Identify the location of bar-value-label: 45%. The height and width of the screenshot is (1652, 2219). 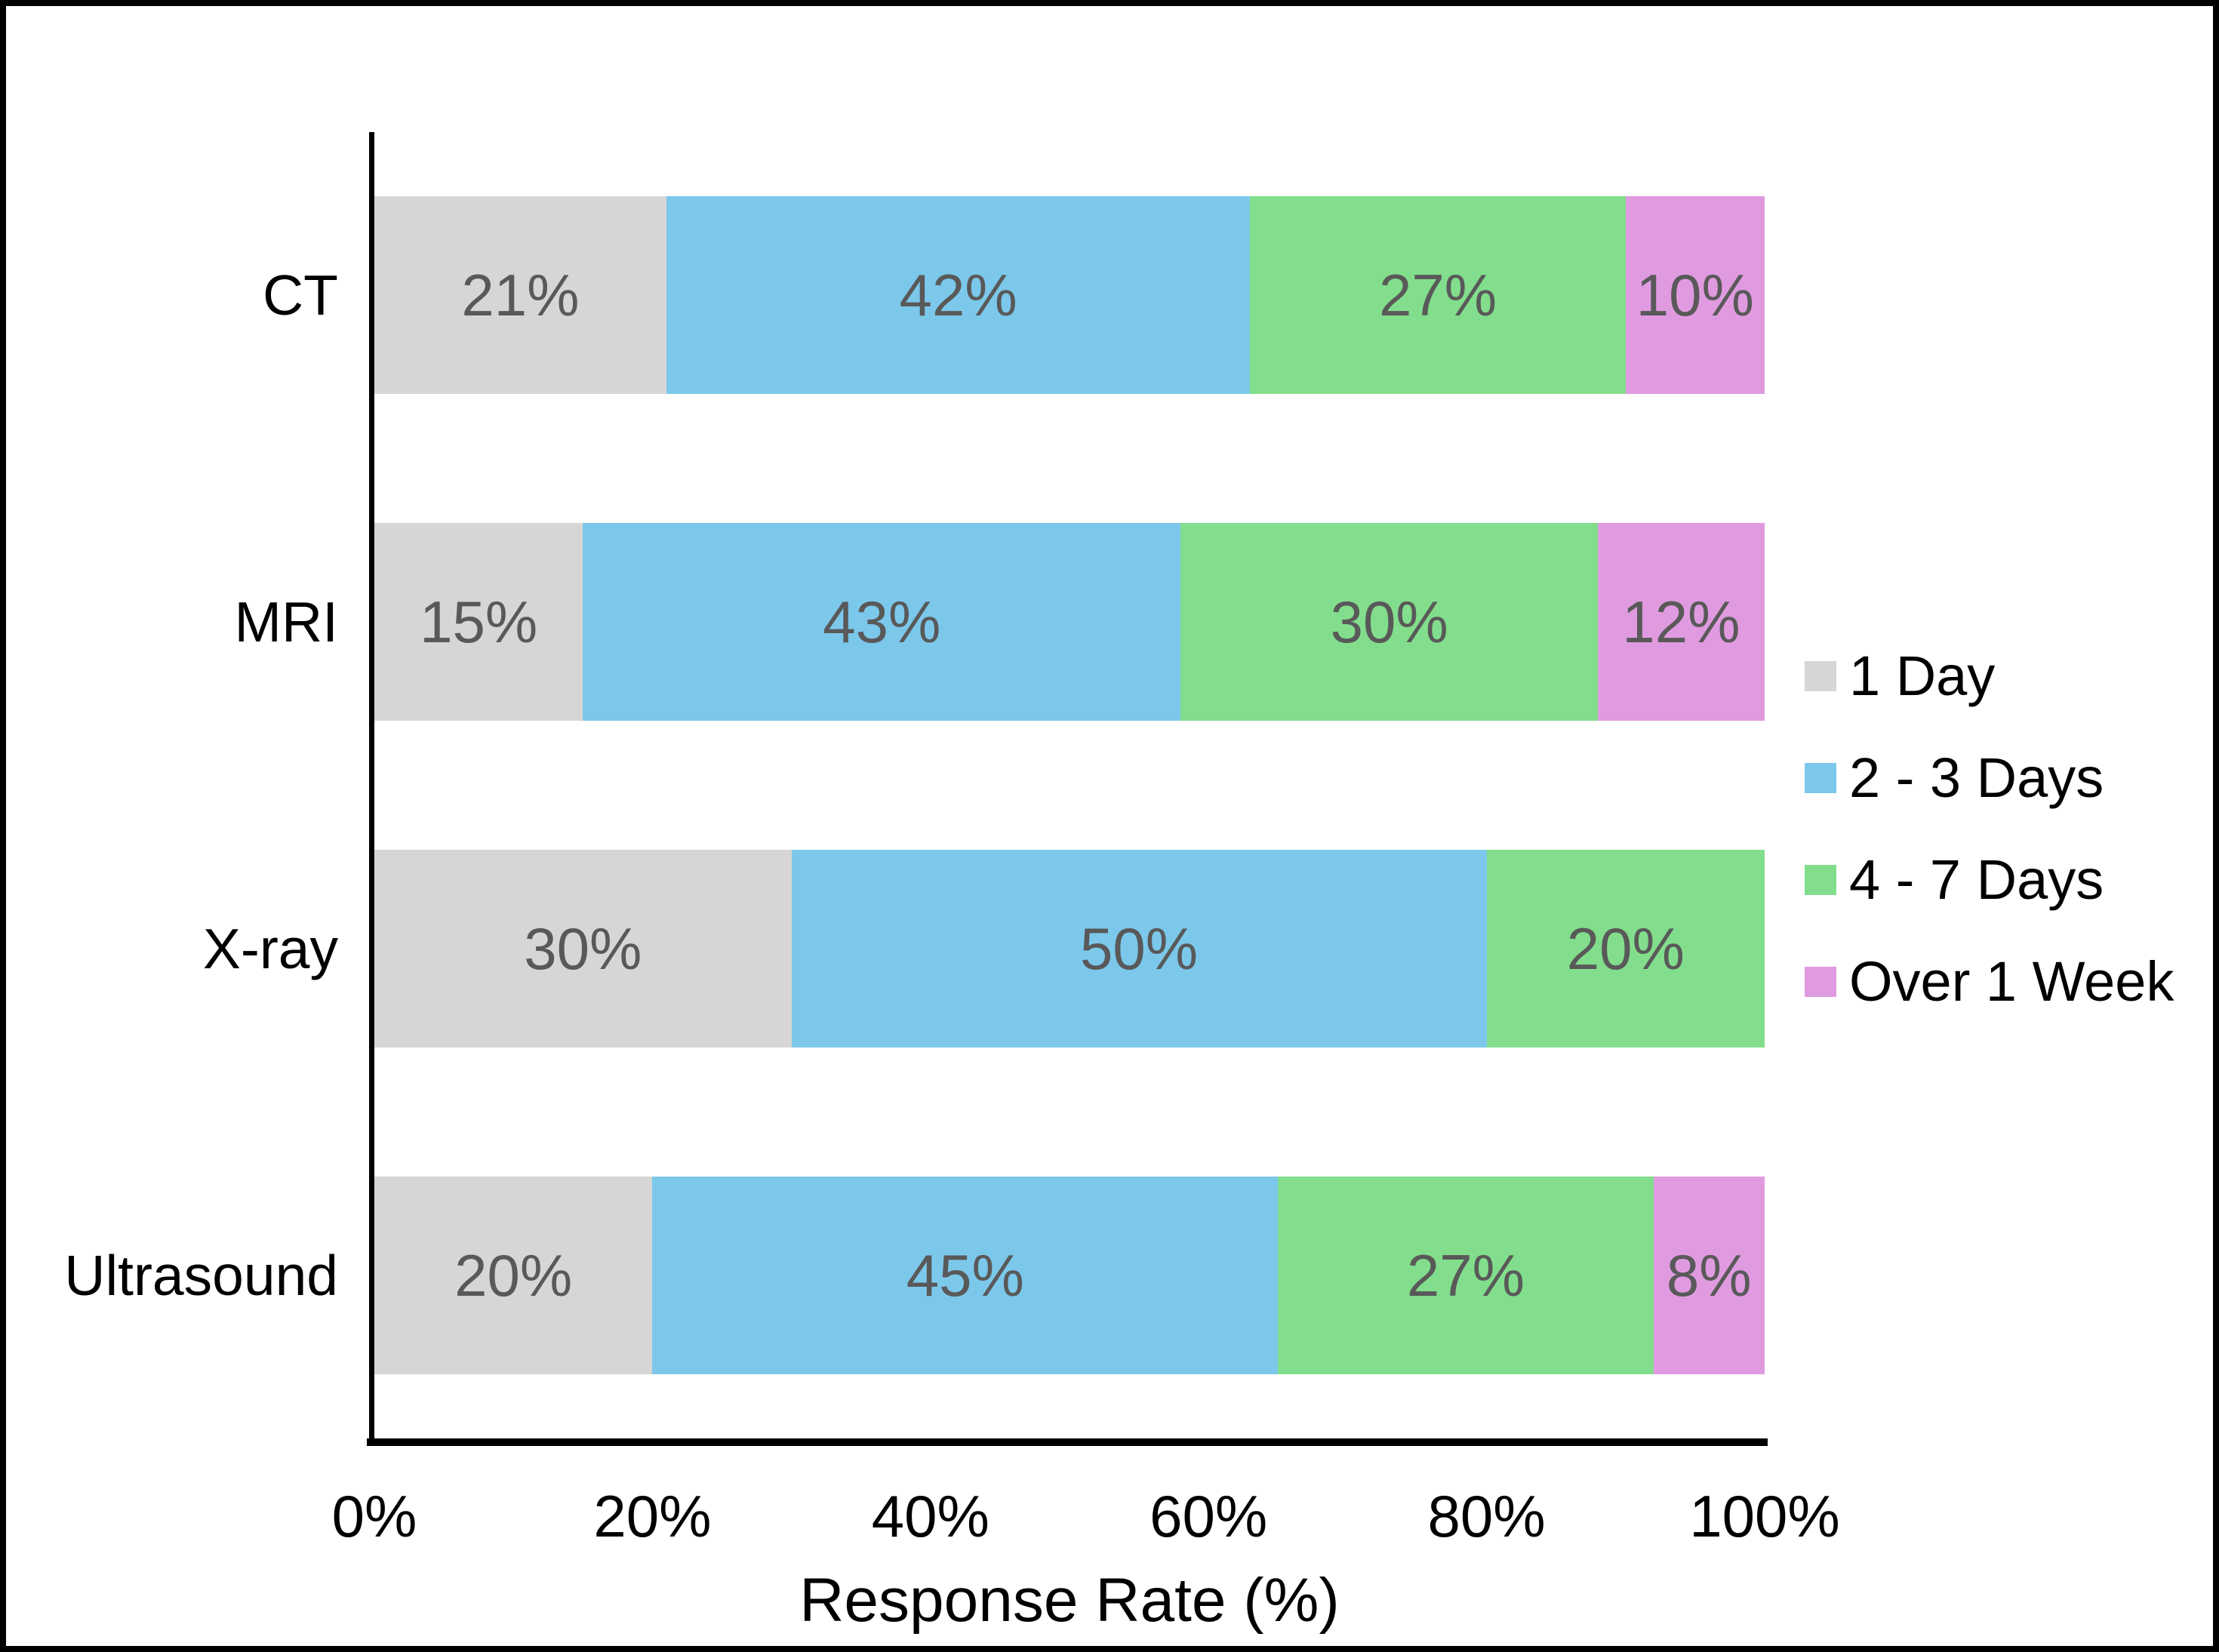
(965, 1275).